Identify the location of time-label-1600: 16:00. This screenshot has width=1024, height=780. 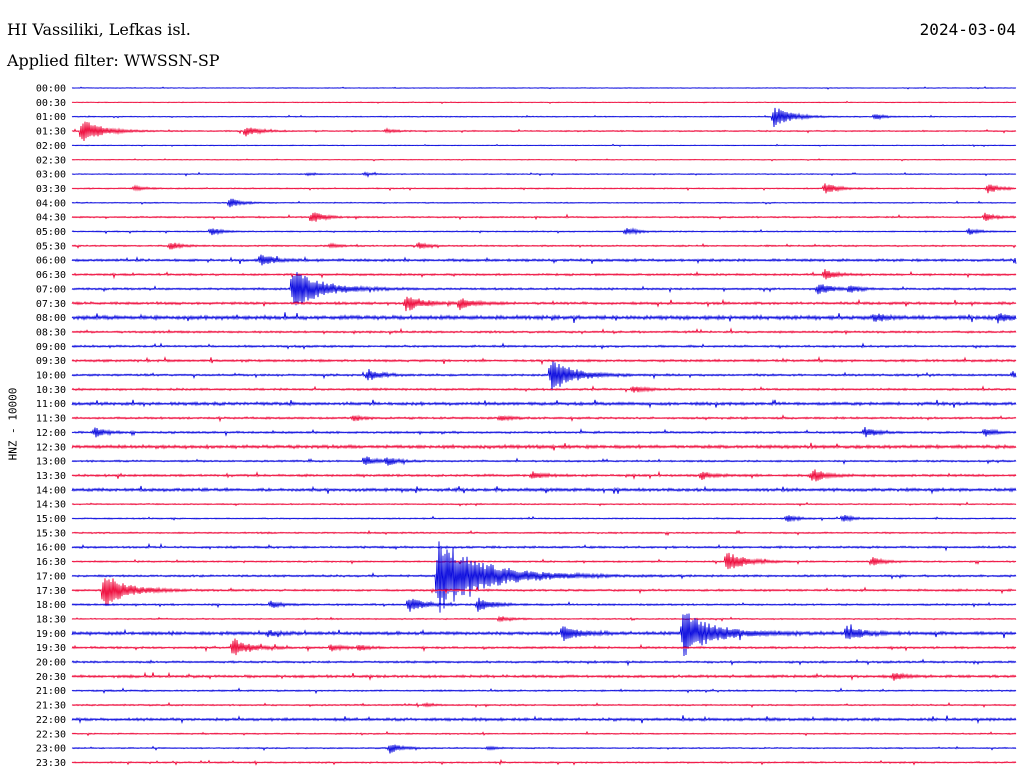
(51, 548).